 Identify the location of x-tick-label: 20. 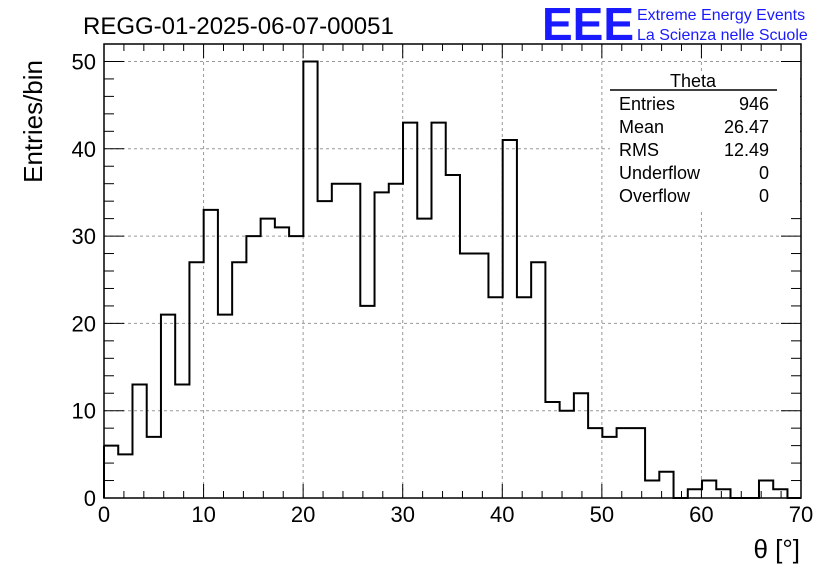
(303, 514).